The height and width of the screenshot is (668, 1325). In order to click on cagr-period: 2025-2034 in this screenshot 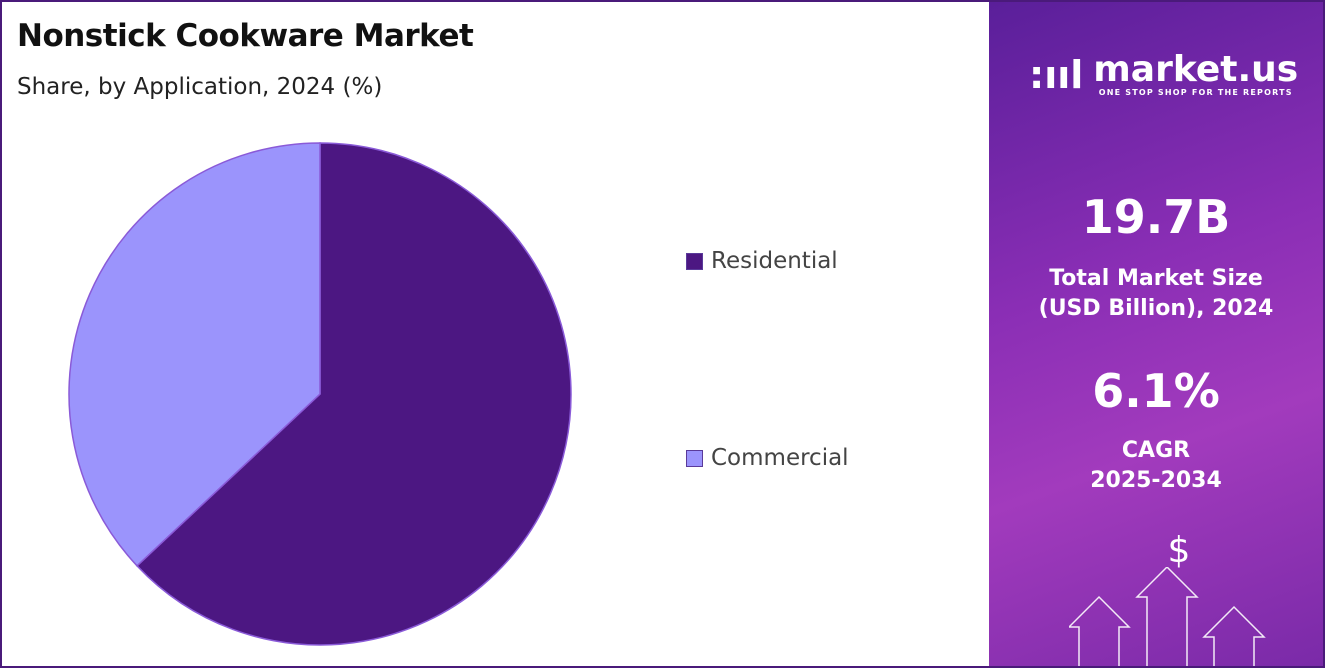, I will do `click(1156, 480)`.